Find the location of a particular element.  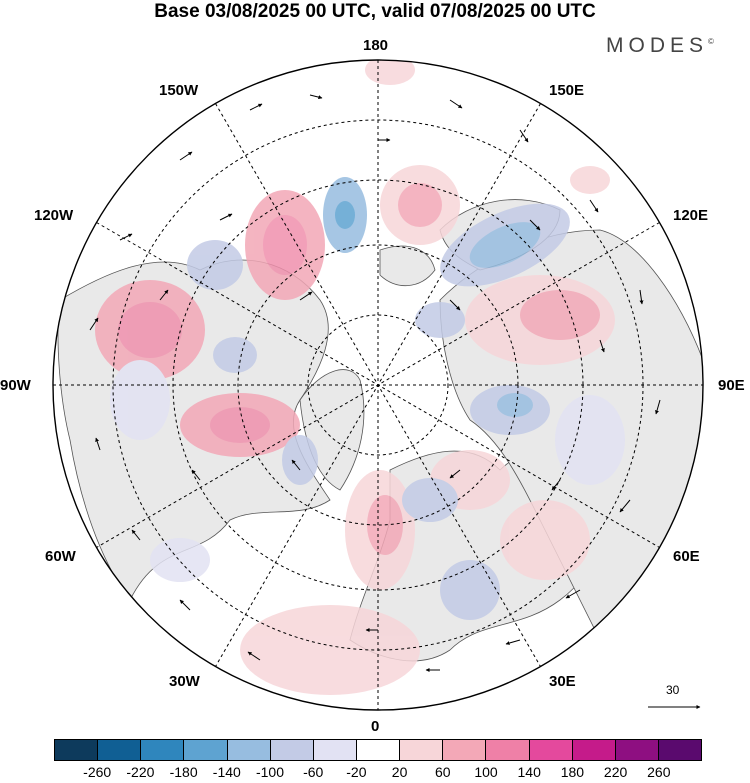

label-90w: 90W is located at coordinates (15, 385).